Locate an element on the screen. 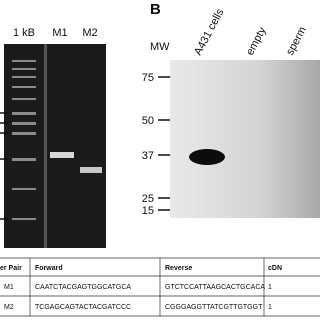  table-cell: GTCTCCATTAAGCACTGCACA is located at coordinates (215, 287).